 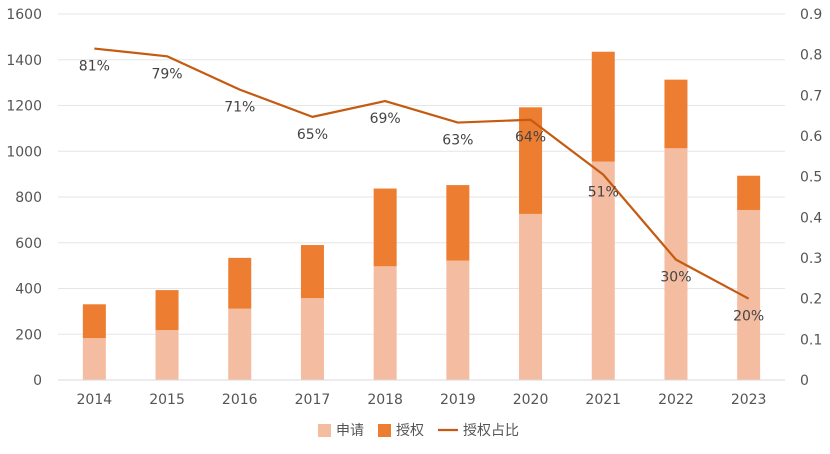 What do you see at coordinates (28, 244) in the screenshot?
I see `y-left-tick-label: 600` at bounding box center [28, 244].